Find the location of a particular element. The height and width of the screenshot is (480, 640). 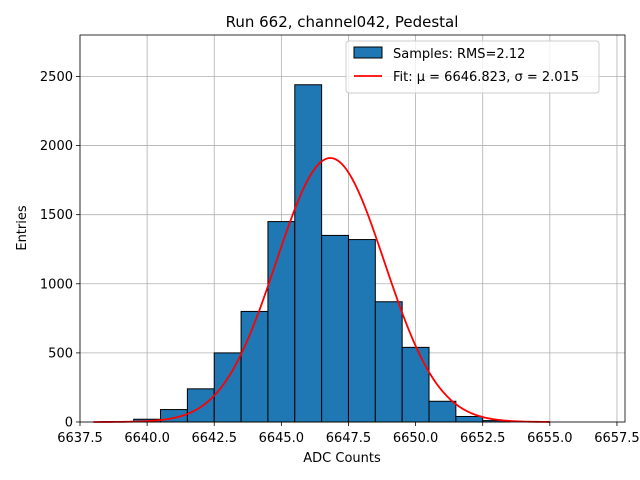

y-tick-label: 0 is located at coordinates (69, 423).